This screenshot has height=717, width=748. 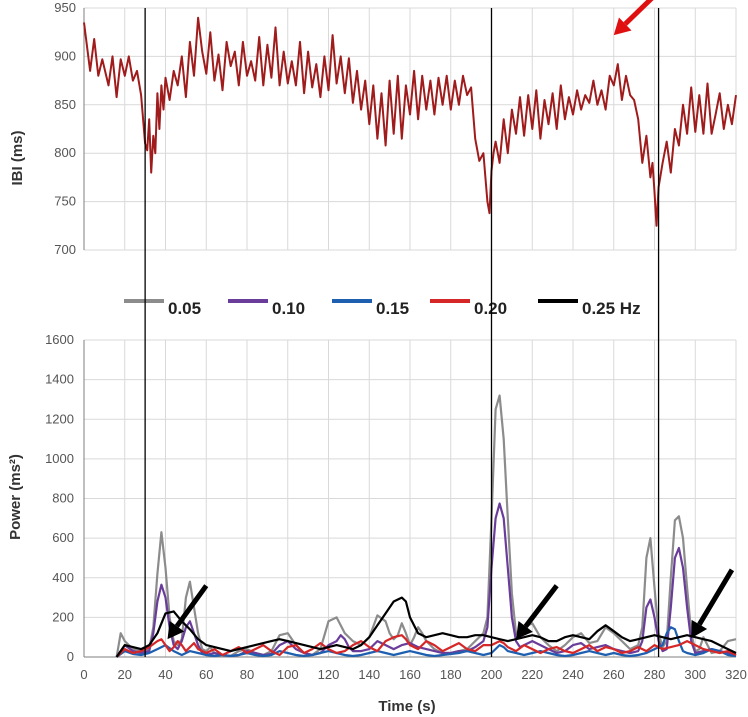 What do you see at coordinates (63, 616) in the screenshot?
I see `power-y-tick-label: 200` at bounding box center [63, 616].